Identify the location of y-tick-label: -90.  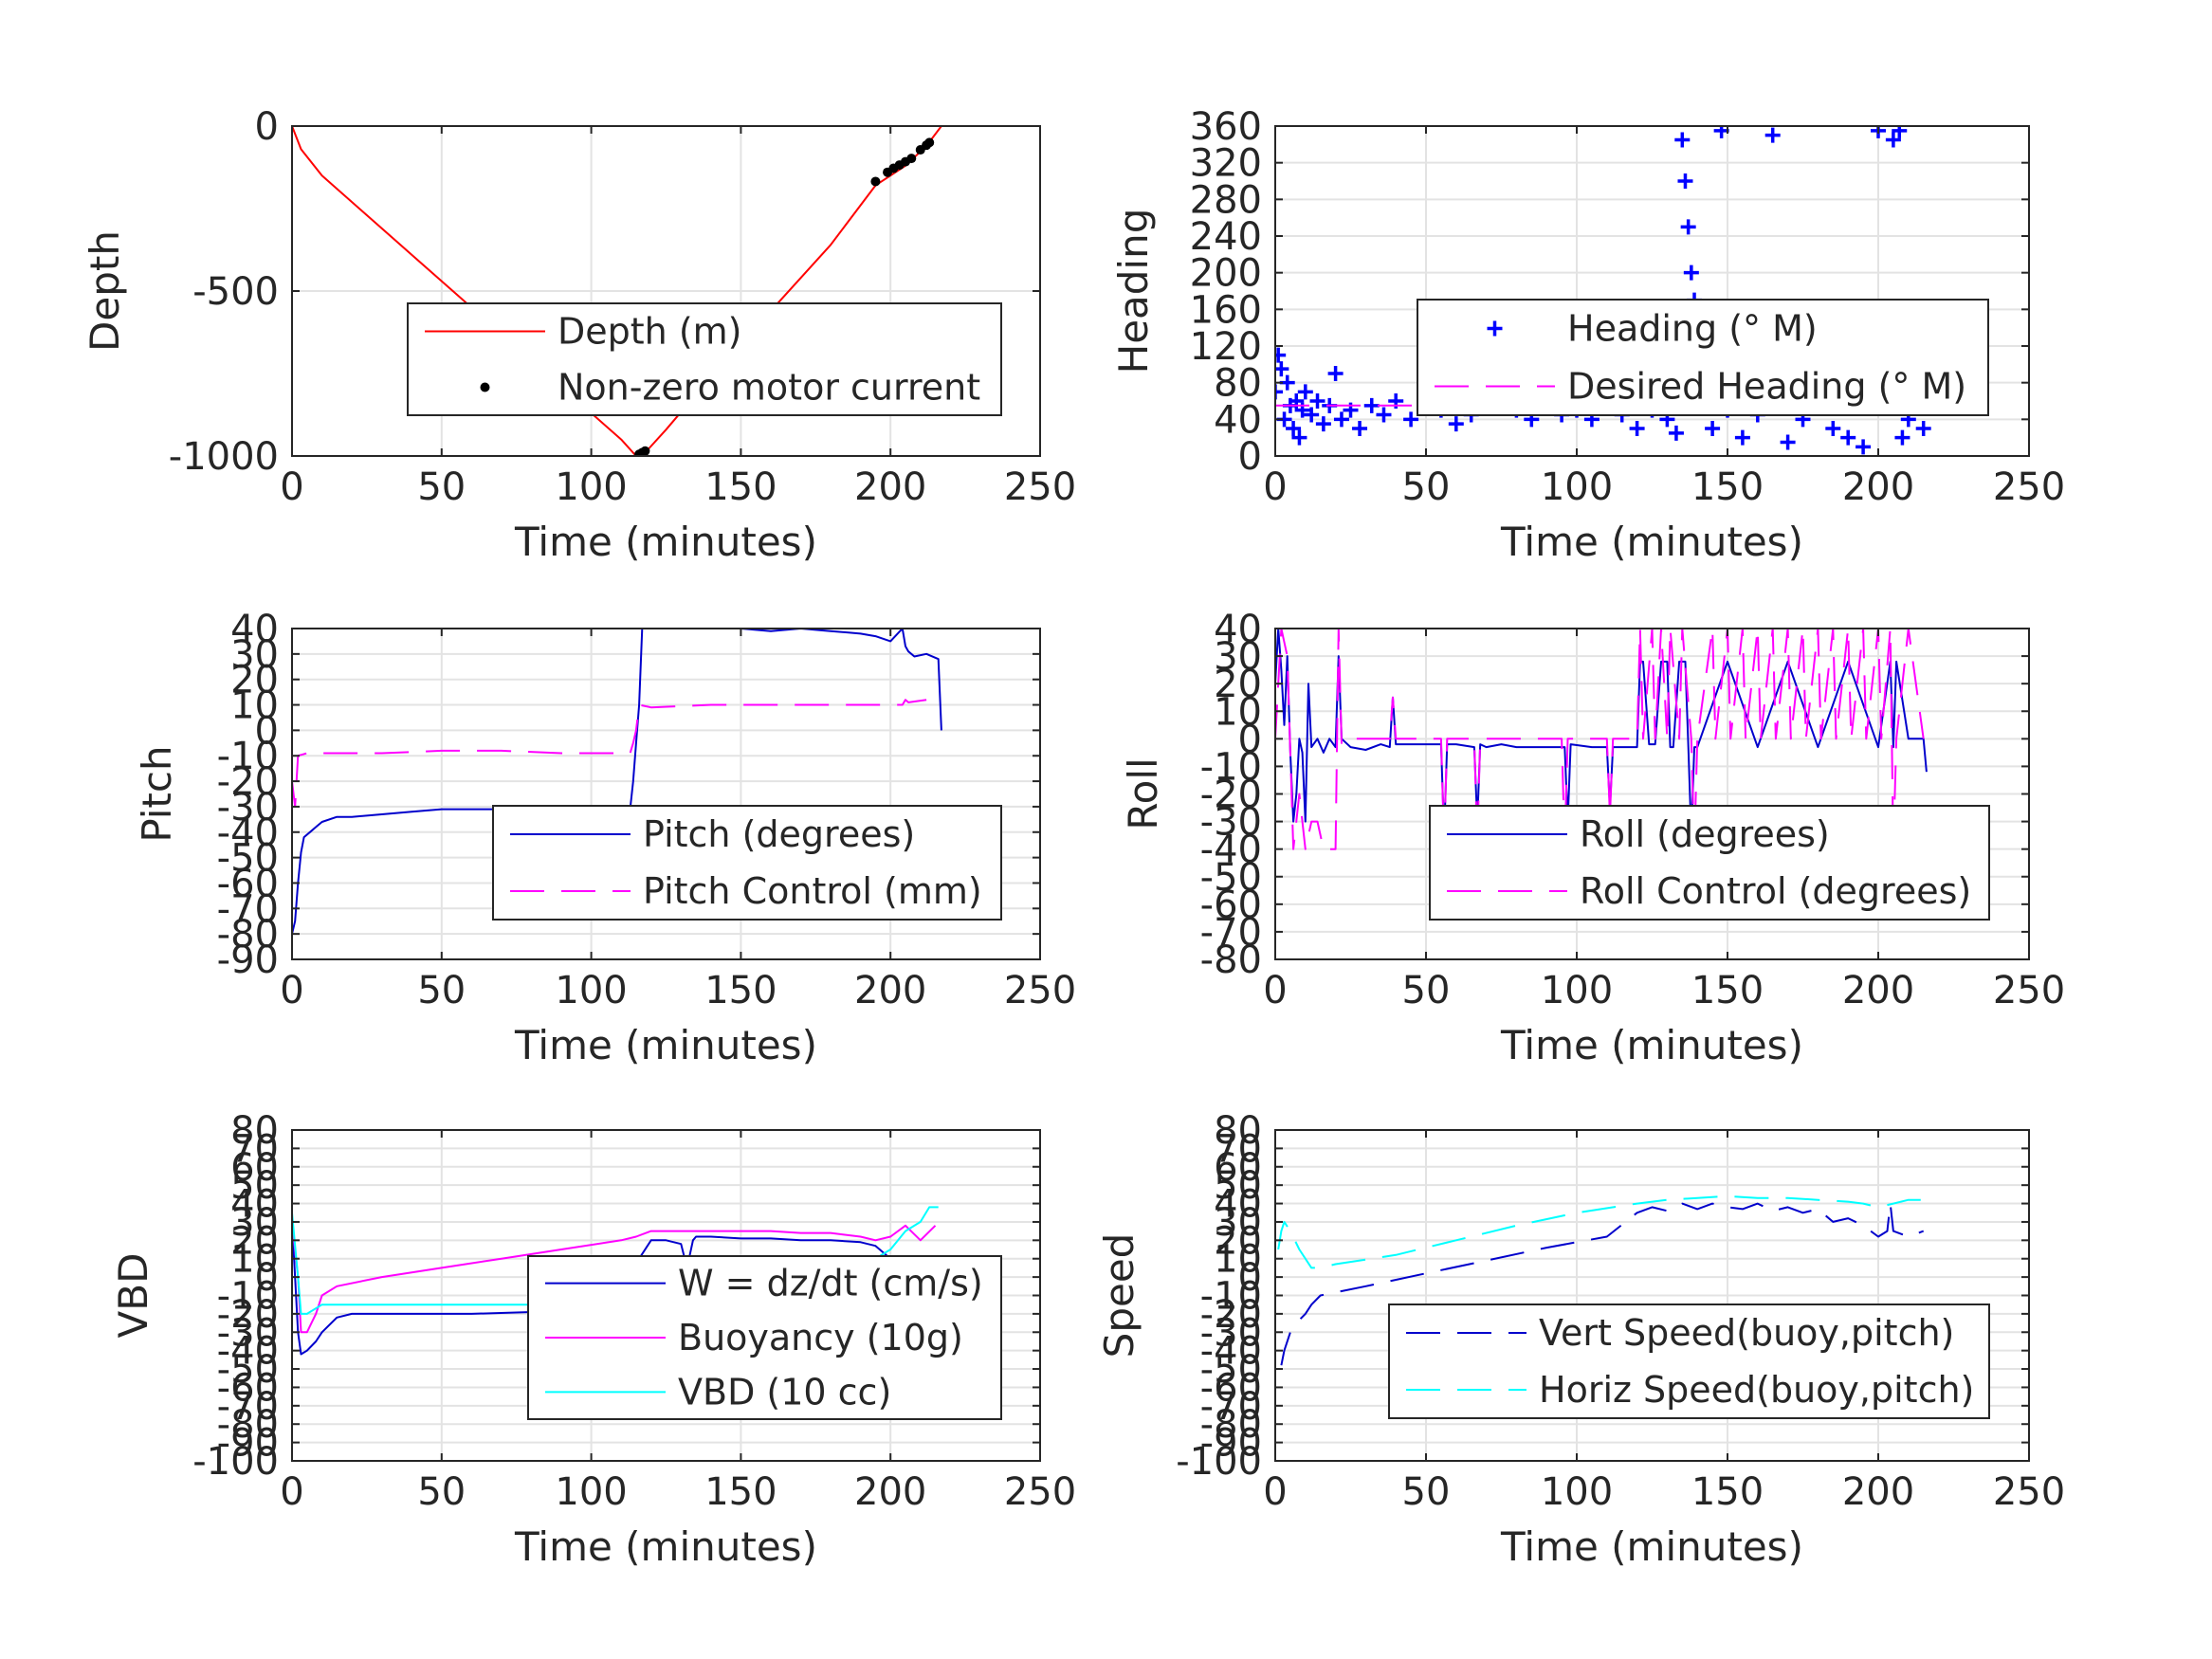
(248, 1444).